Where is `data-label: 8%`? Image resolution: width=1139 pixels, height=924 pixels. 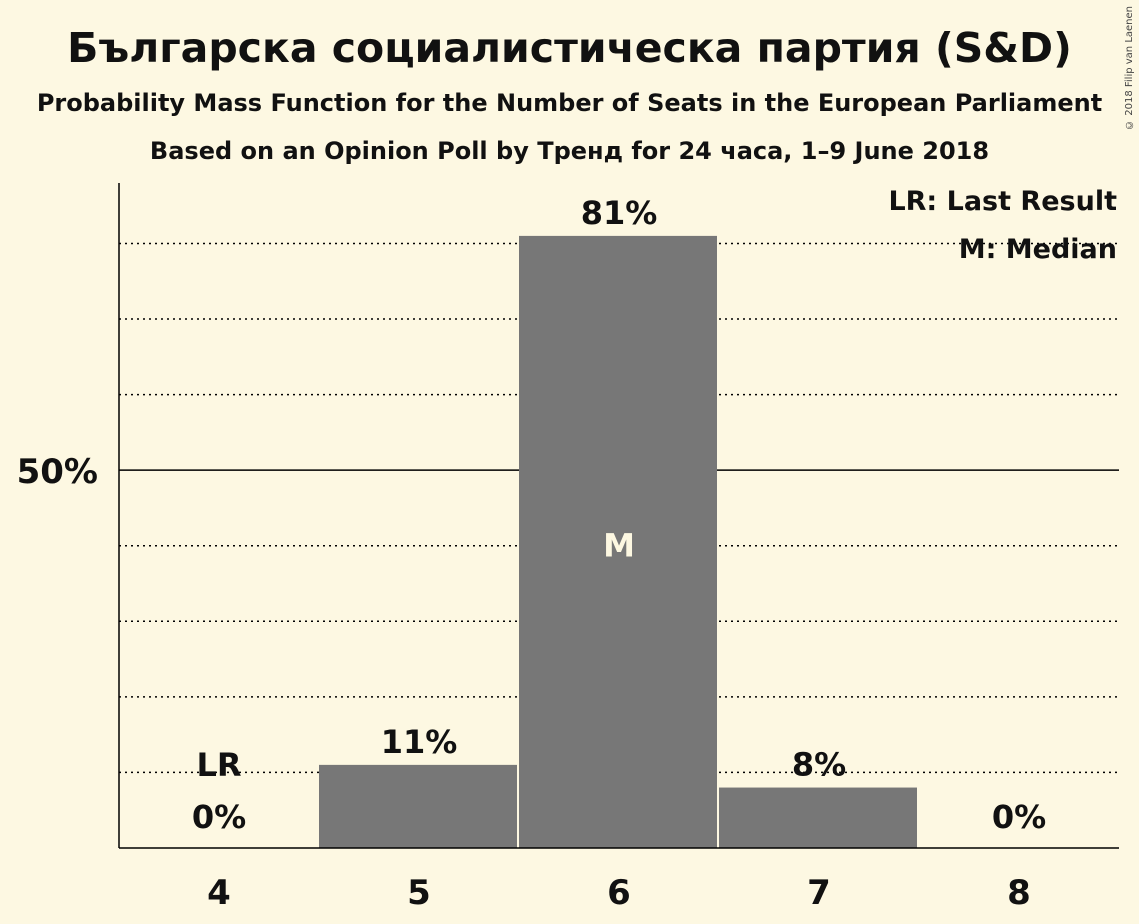 data-label: 8% is located at coordinates (819, 765).